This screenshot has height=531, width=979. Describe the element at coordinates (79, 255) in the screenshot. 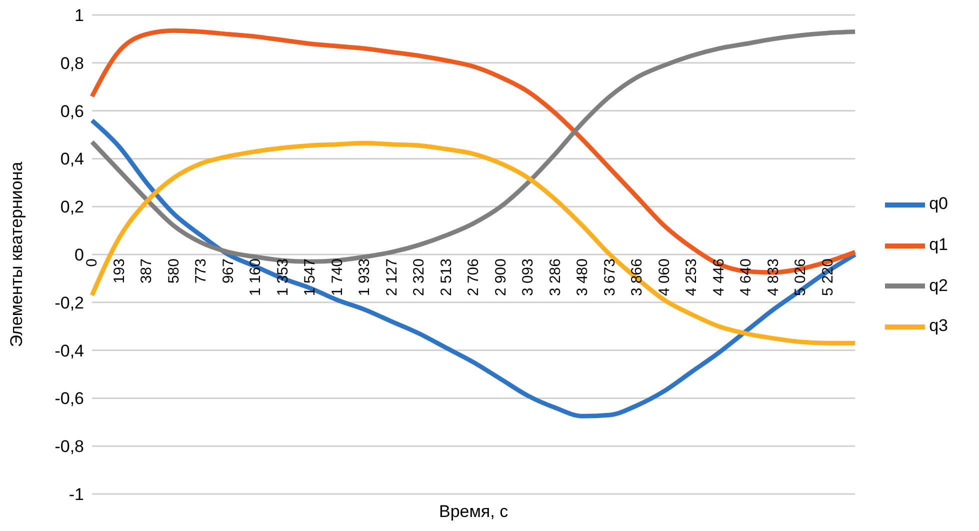

I see `y-tick-label: 0` at that location.